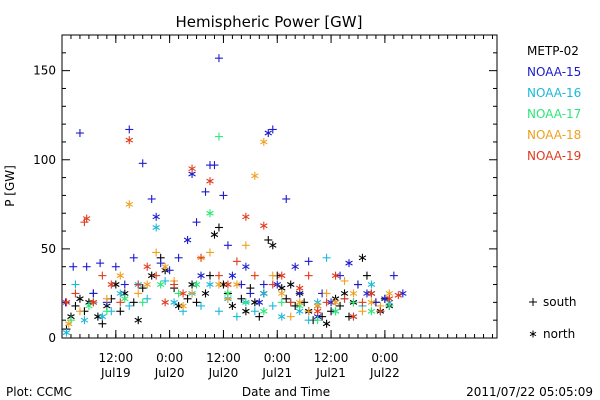  What do you see at coordinates (554, 135) in the screenshot?
I see `legend-entry: NOAA-18` at bounding box center [554, 135].